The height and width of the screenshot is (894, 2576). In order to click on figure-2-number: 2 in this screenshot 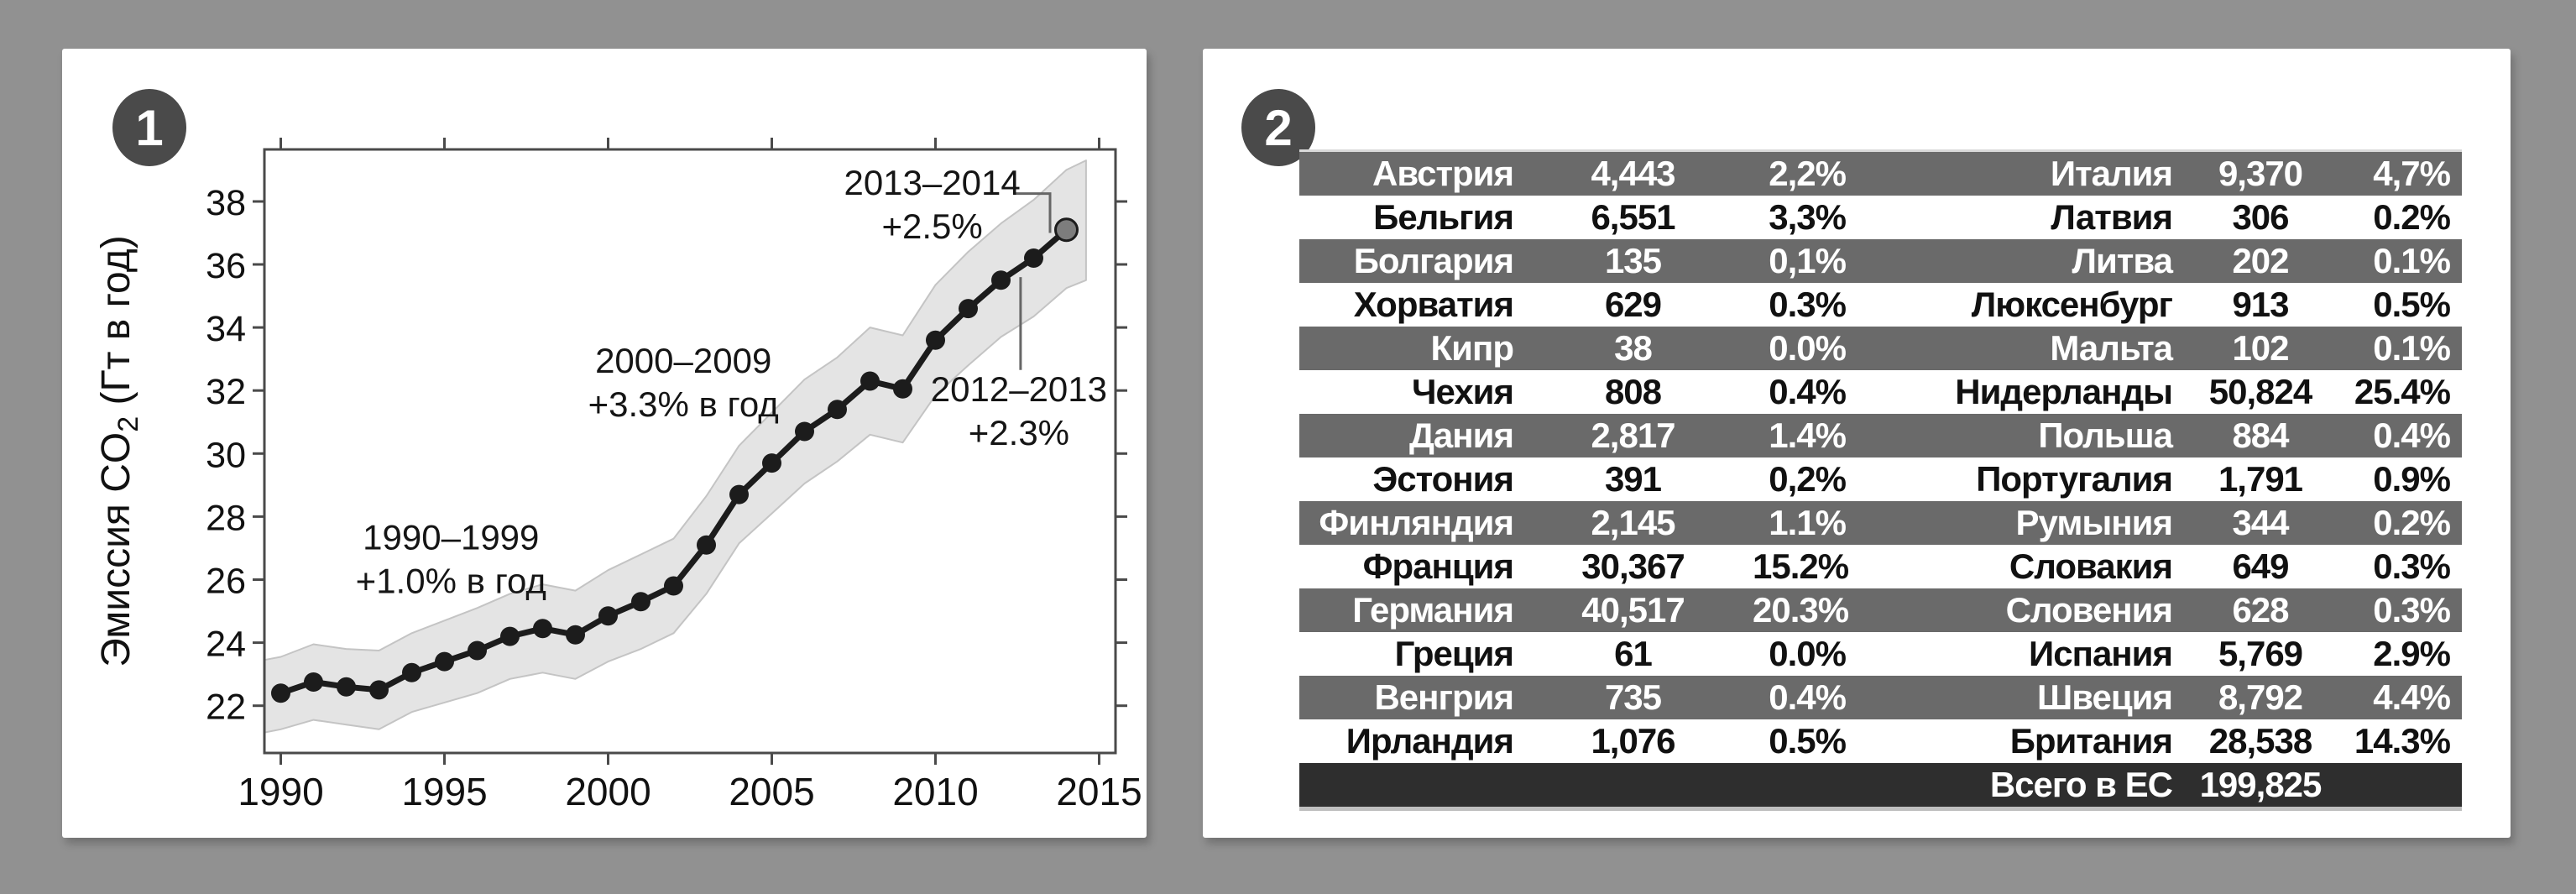, I will do `click(1278, 127)`.